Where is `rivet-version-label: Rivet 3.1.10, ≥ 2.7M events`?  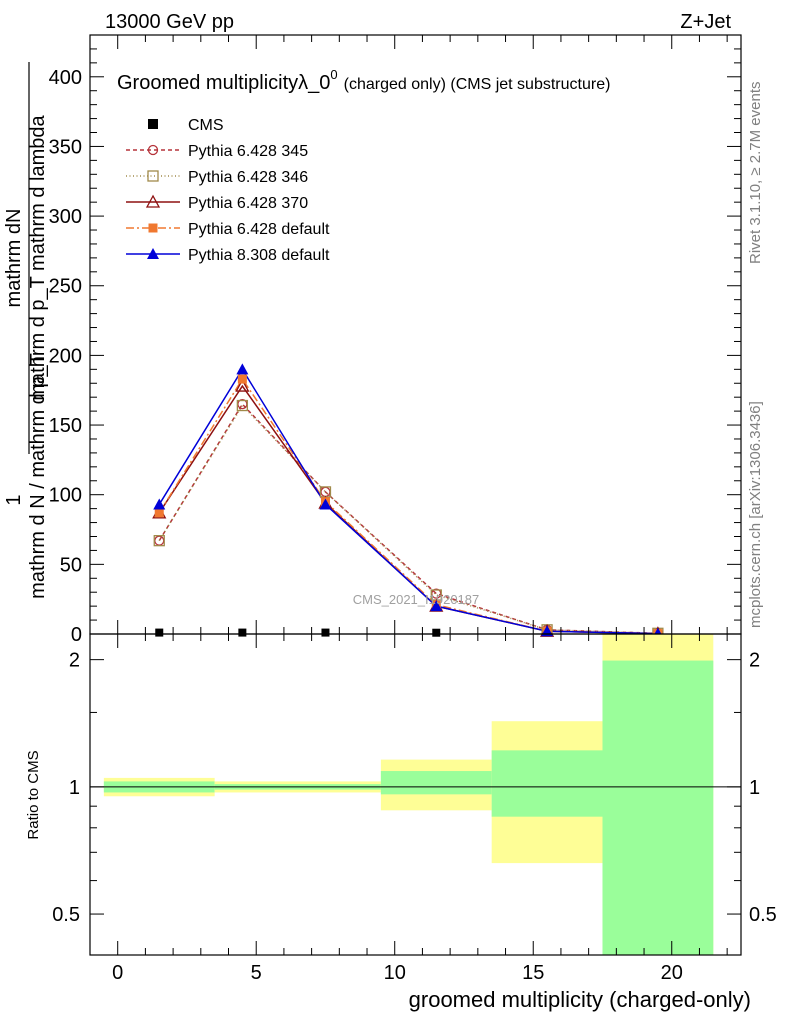
rivet-version-label: Rivet 3.1.10, ≥ 2.7M events is located at coordinates (755, 173).